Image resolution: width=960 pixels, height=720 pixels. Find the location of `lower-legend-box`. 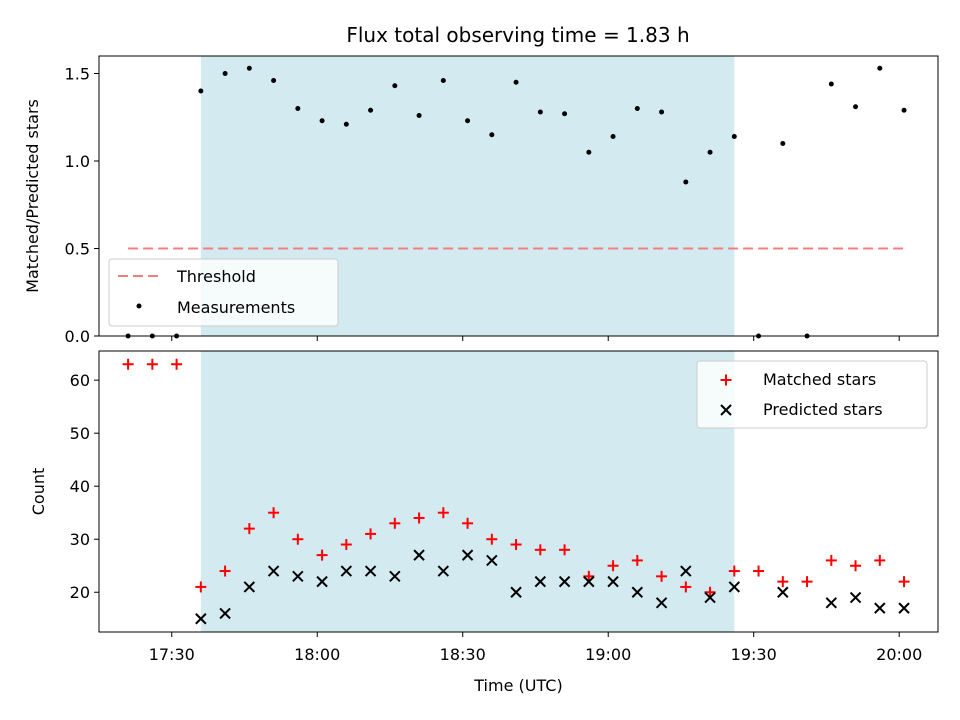

lower-legend-box is located at coordinates (812, 394).